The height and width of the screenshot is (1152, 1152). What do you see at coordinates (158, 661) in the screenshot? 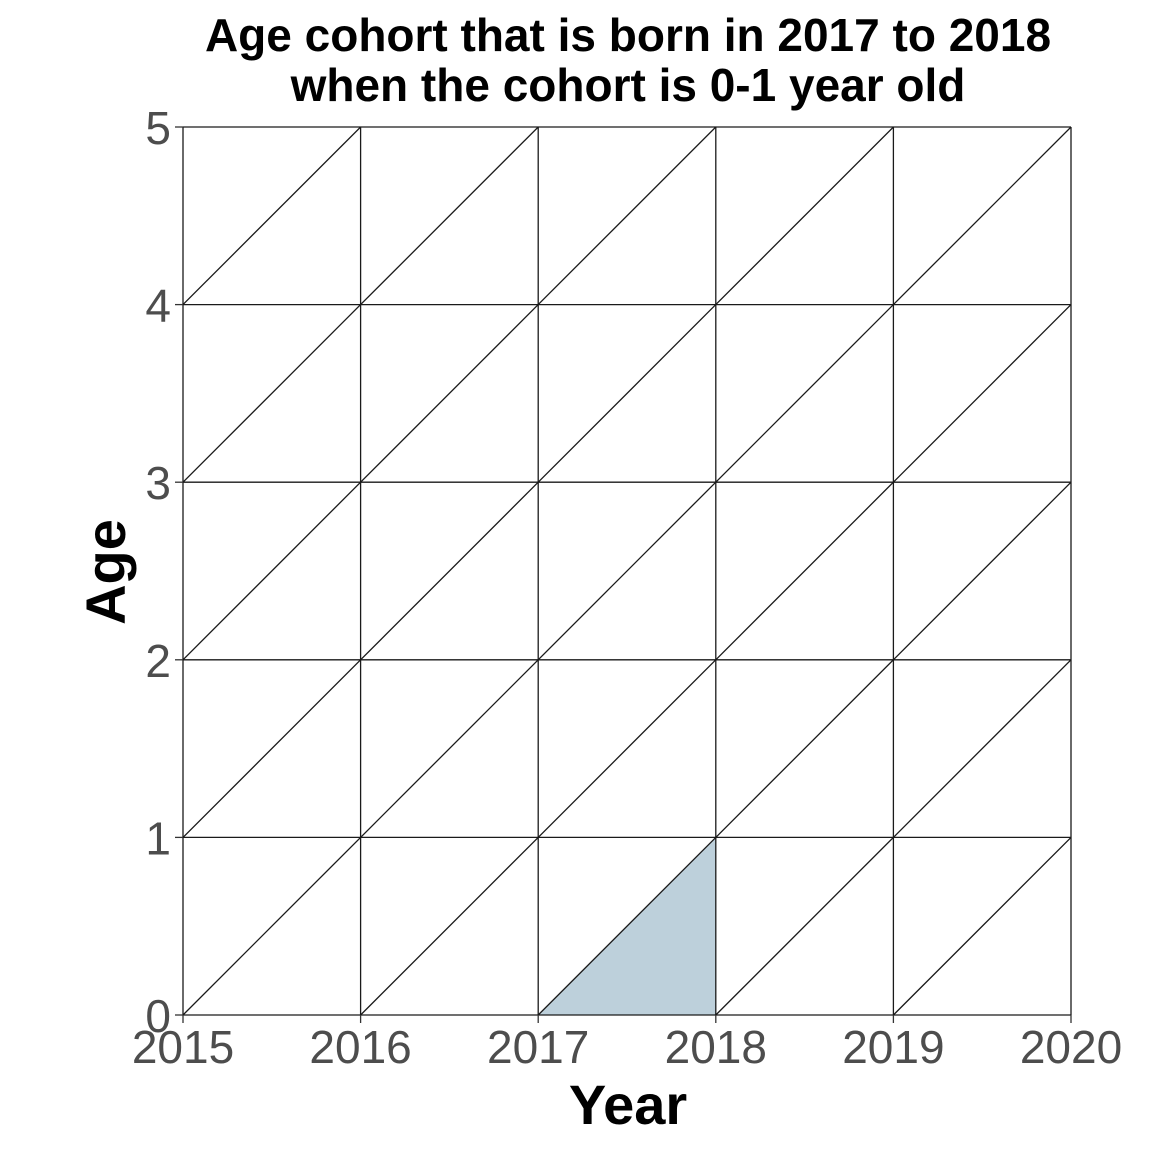
I see `y-tick-label: 2` at bounding box center [158, 661].